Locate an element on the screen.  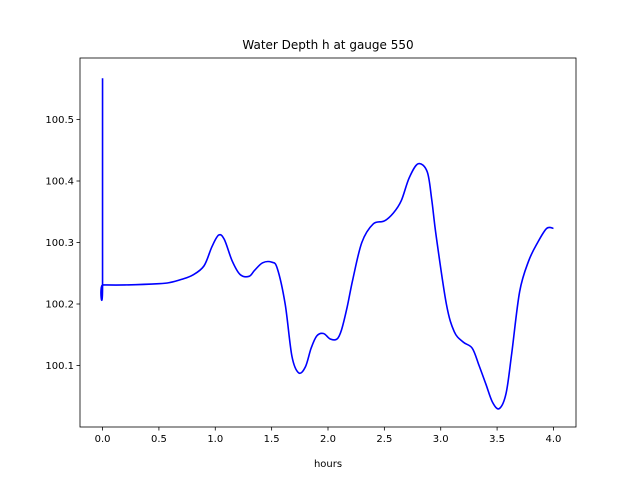
y-tick-label: 100.5 is located at coordinates (59, 120).